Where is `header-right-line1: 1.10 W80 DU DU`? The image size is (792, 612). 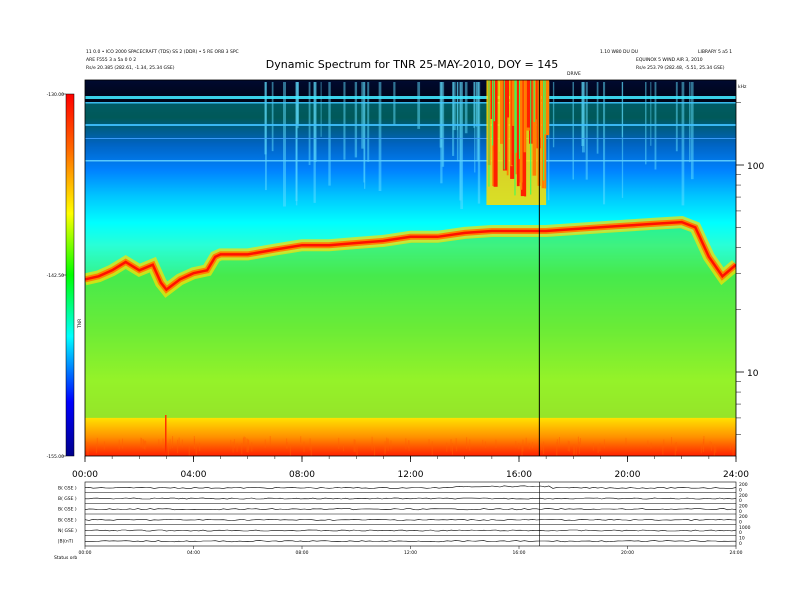 header-right-line1: 1.10 W80 DU DU is located at coordinates (619, 52).